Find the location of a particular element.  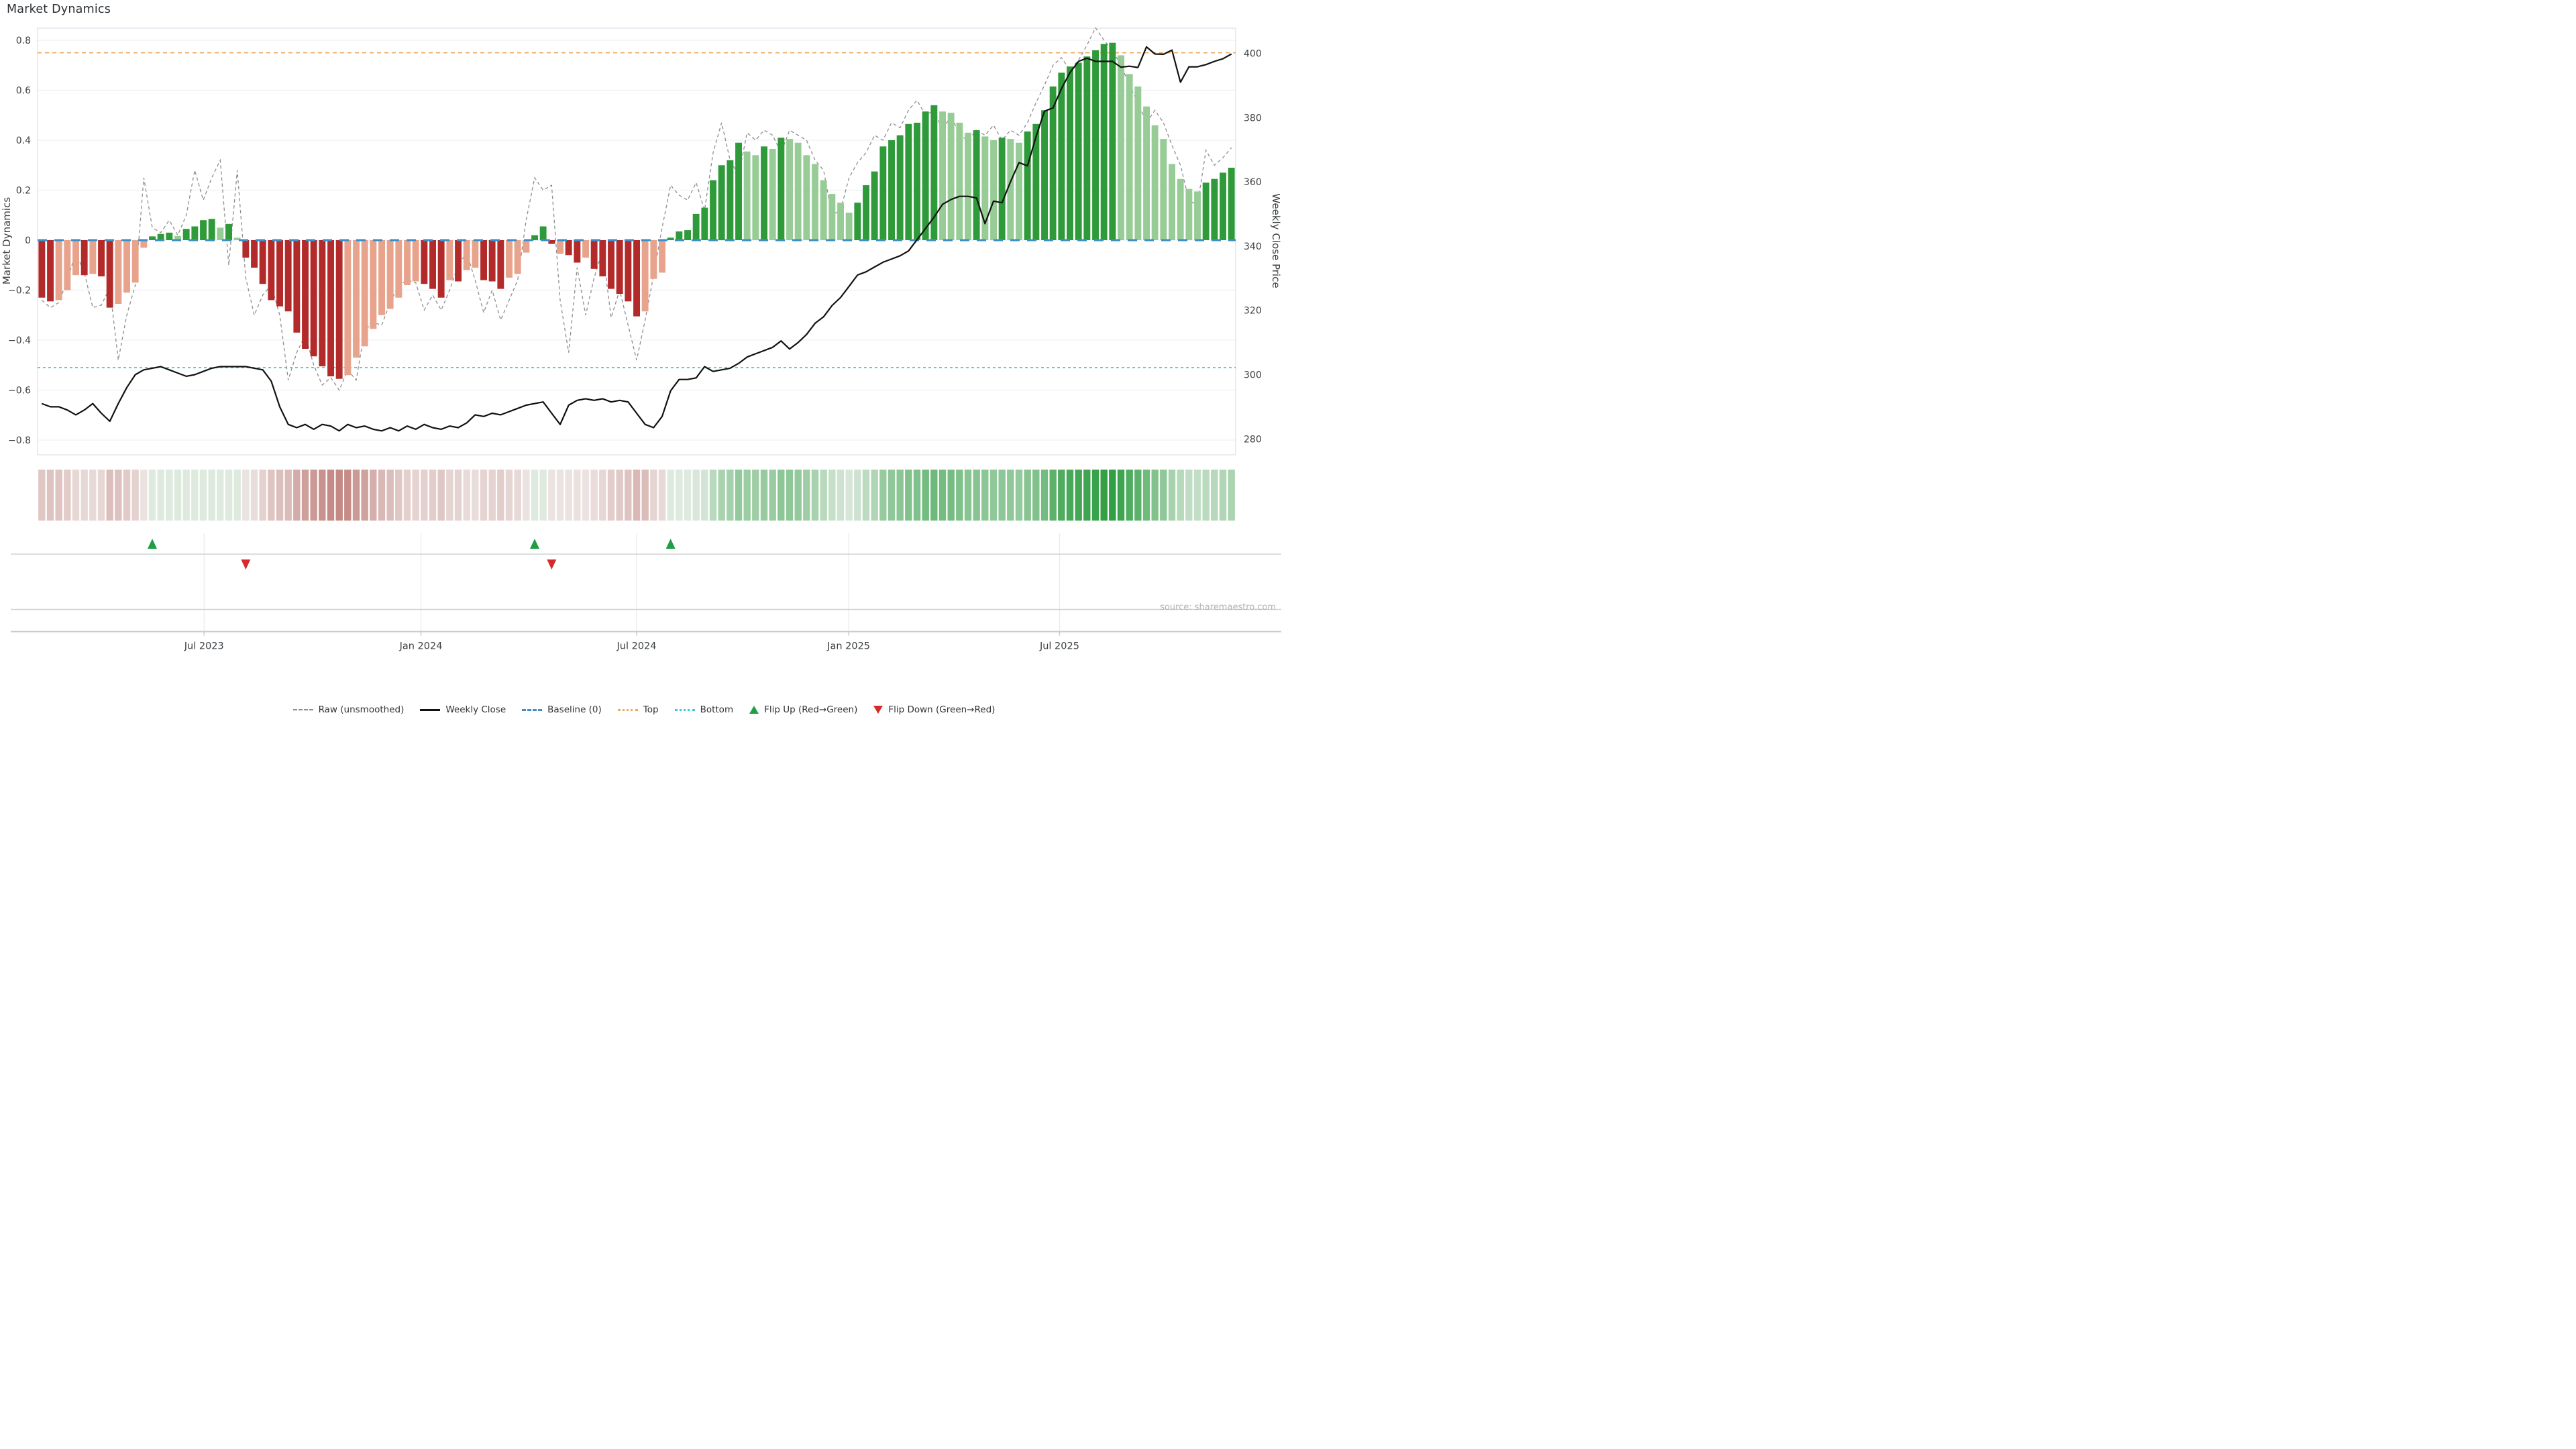

dotted-line-icon is located at coordinates (684, 709).